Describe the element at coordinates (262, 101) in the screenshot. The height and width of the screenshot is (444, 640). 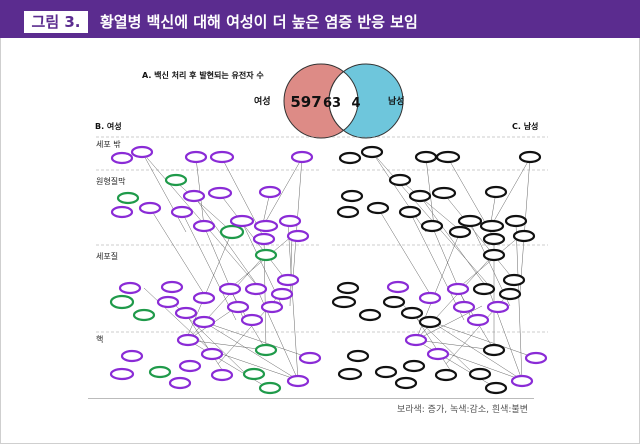
I see `venn-female-label: 여성` at that location.